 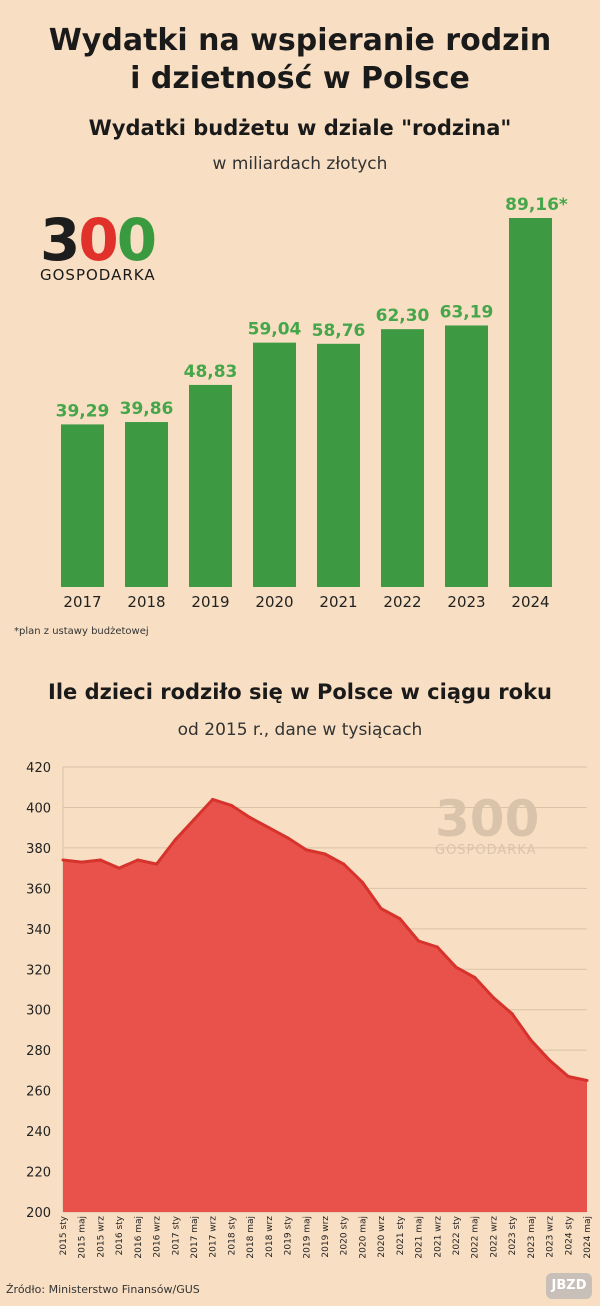 I want to click on bar-value-label-2019: 48,83, so click(x=211, y=372).